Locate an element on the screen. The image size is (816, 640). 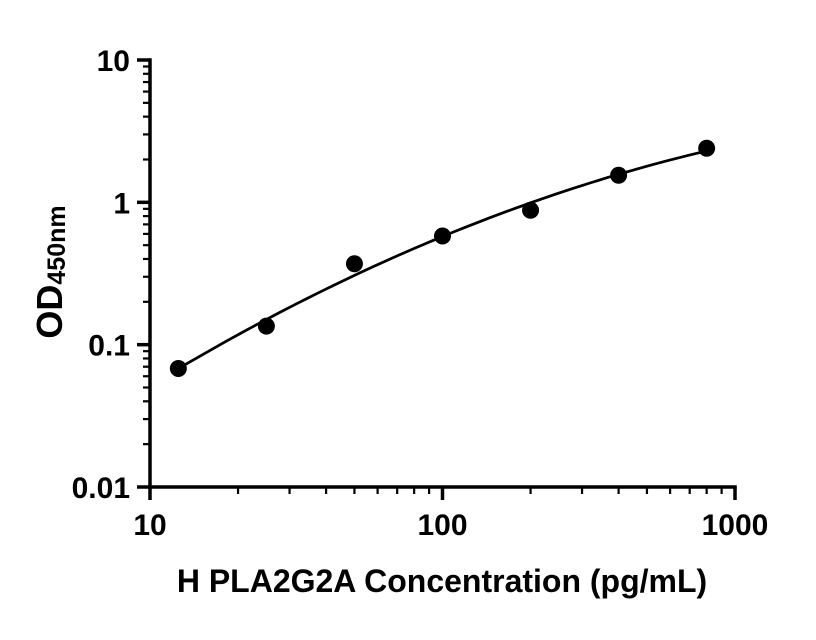
x-tick-label: 10 is located at coordinates (149, 525).